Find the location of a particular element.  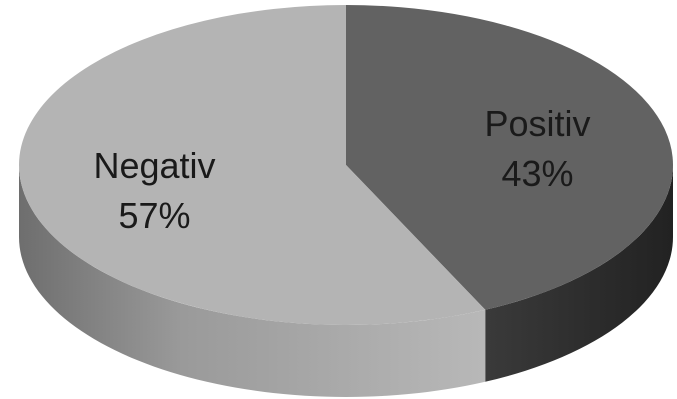

pie-label-negativ: Negativ is located at coordinates (154, 165).